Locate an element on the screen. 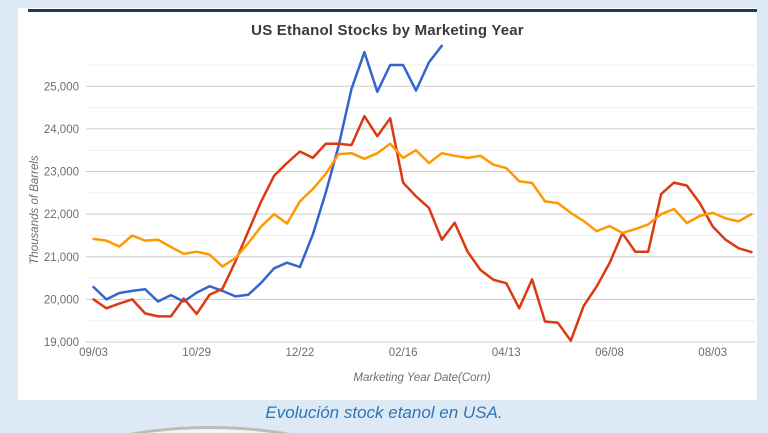 This screenshot has width=768, height=433. y-tick-label: 22,000 is located at coordinates (61, 215).